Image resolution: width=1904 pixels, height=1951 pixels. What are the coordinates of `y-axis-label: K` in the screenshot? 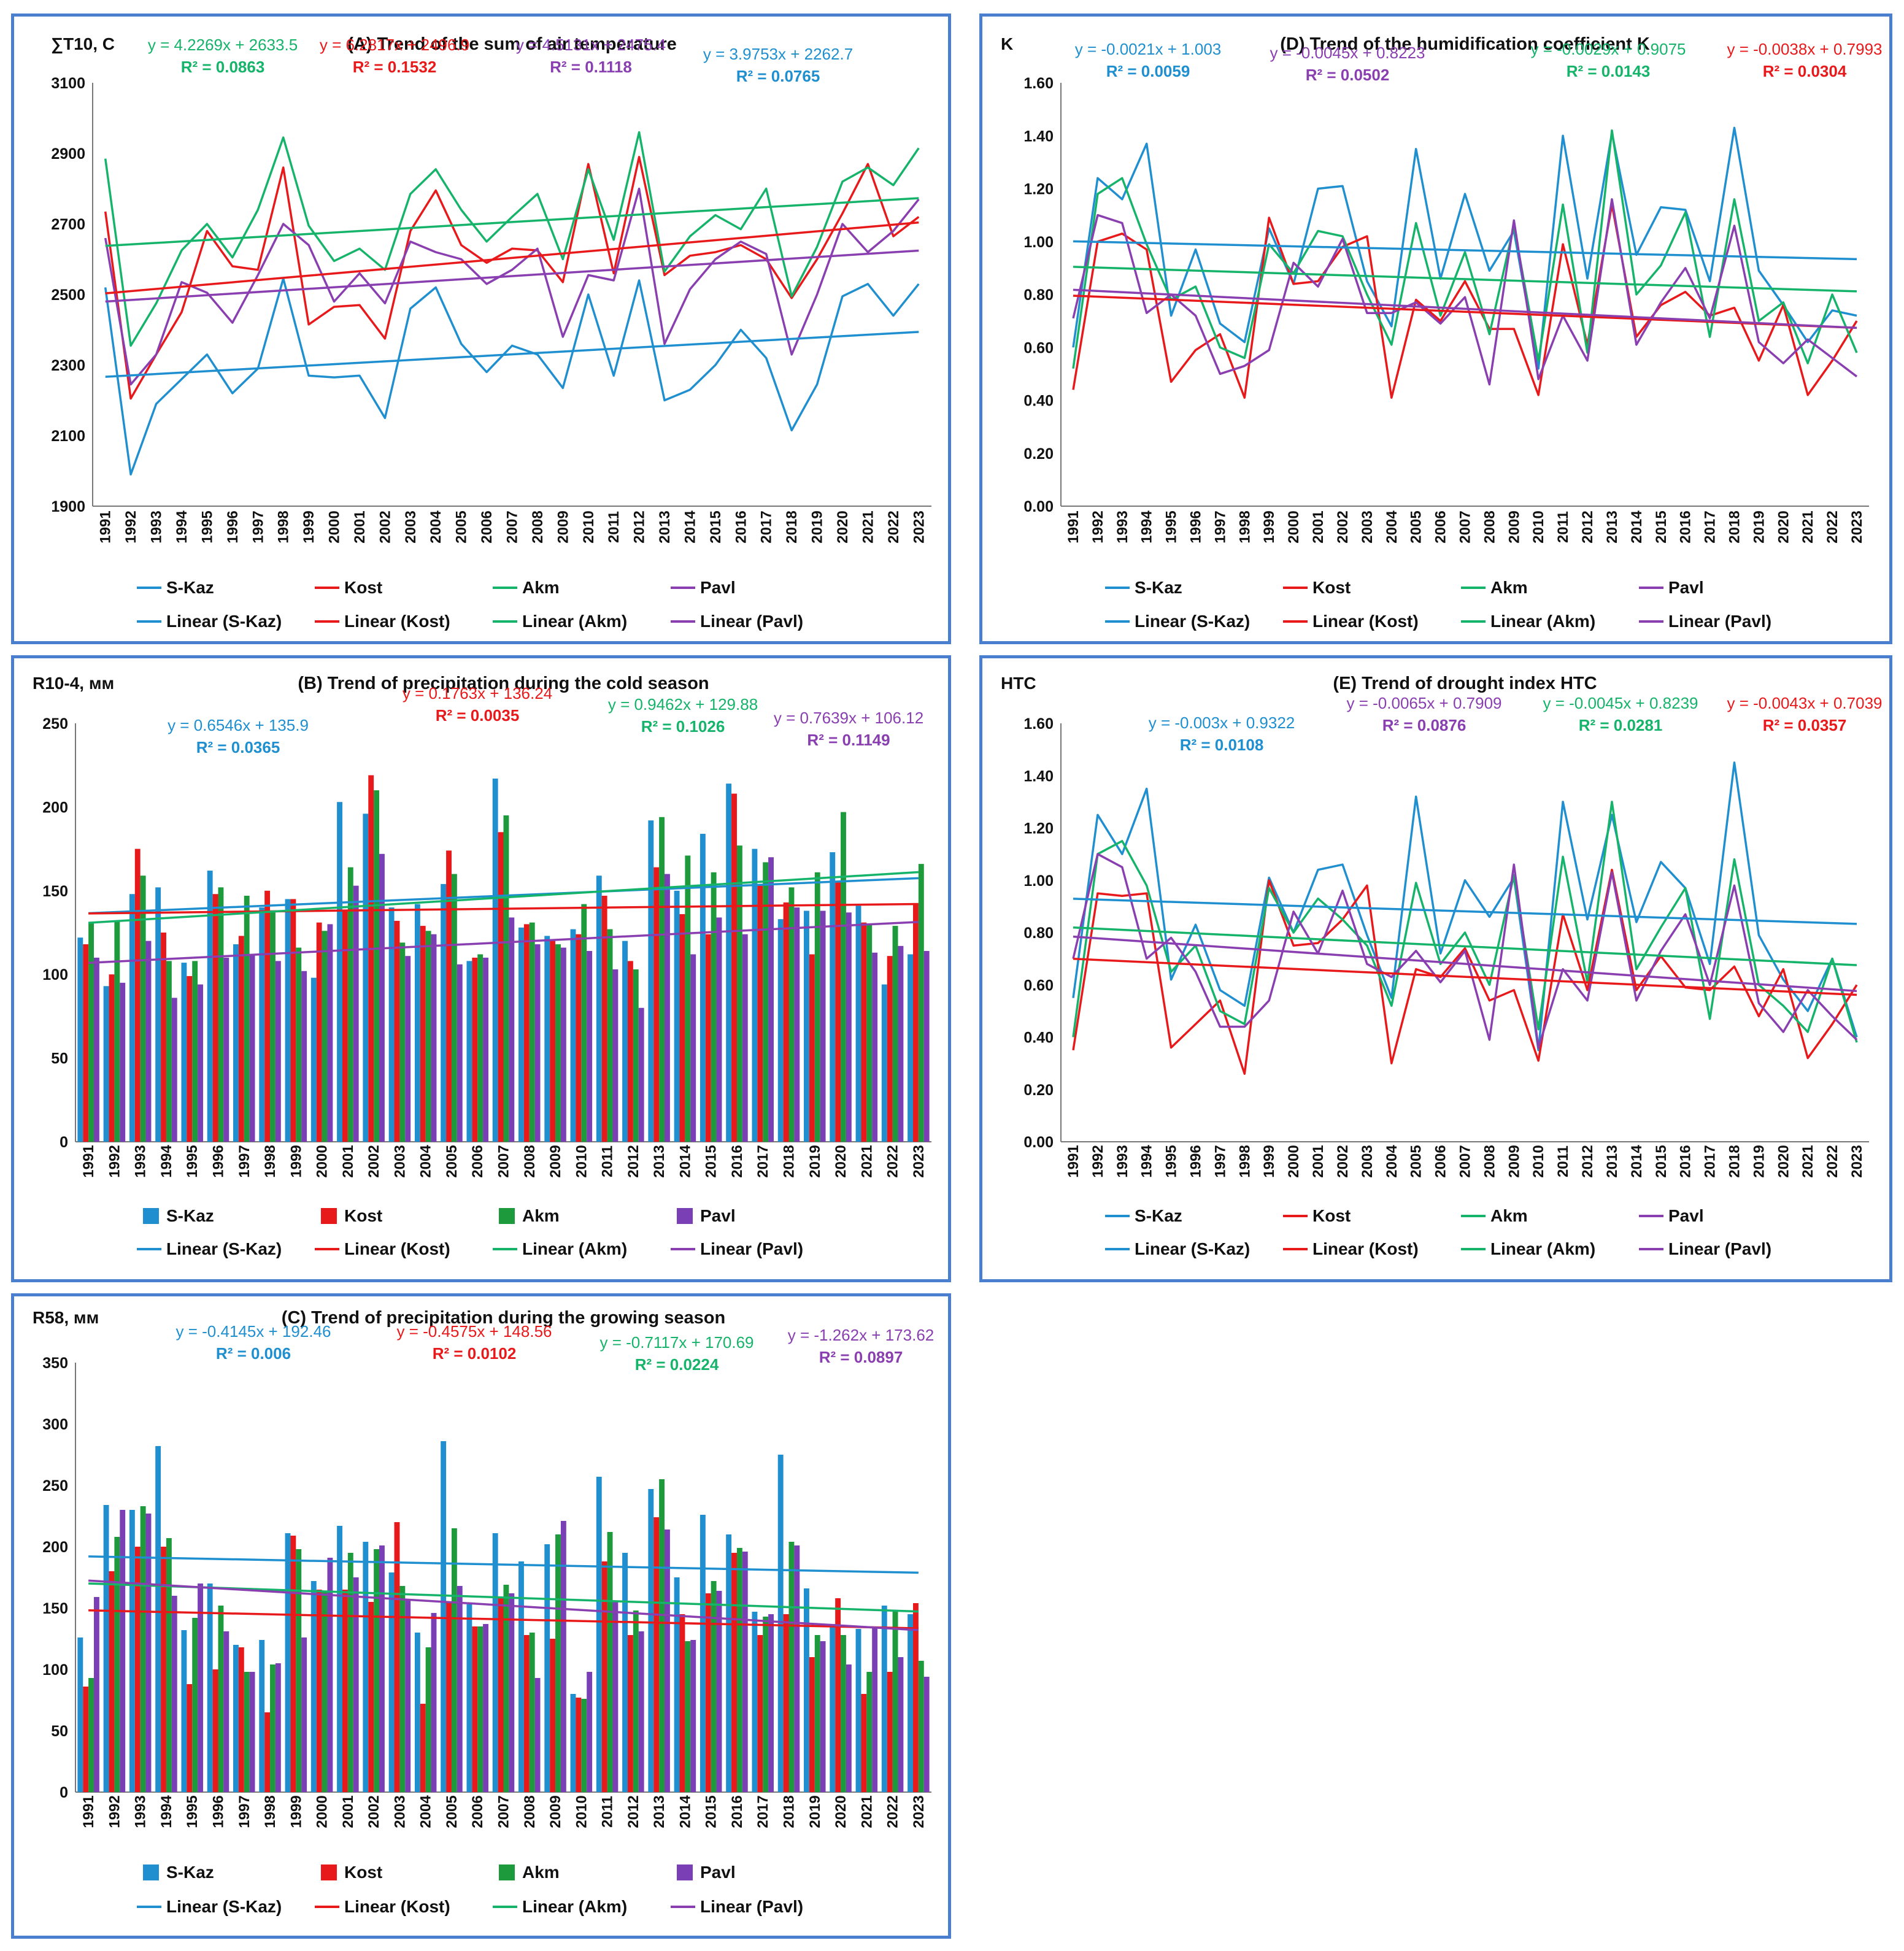 It's located at (1007, 43).